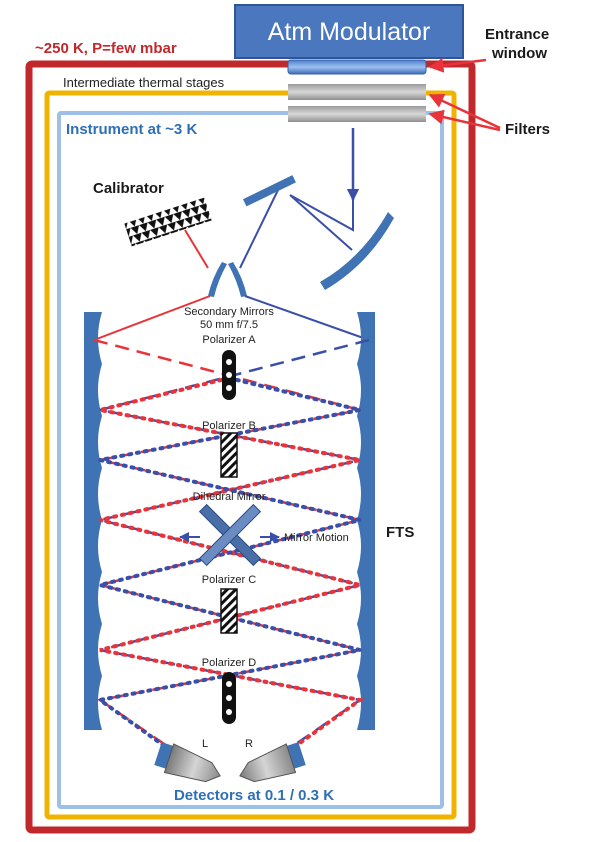 The width and height of the screenshot is (595, 842). Describe the element at coordinates (517, 34) in the screenshot. I see `entrance-window-label-line1: Entrance` at that location.